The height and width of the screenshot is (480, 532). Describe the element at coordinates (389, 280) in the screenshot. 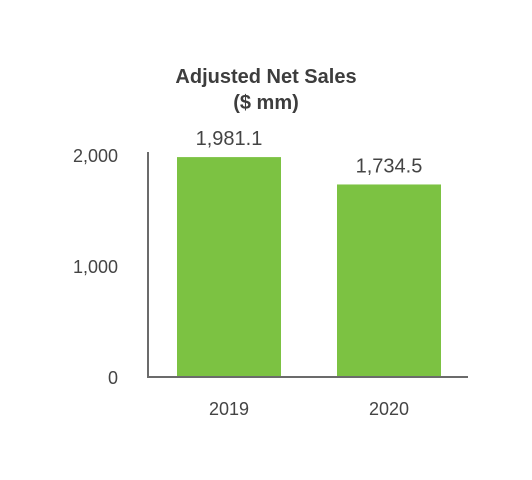

I see `bar-2020` at that location.